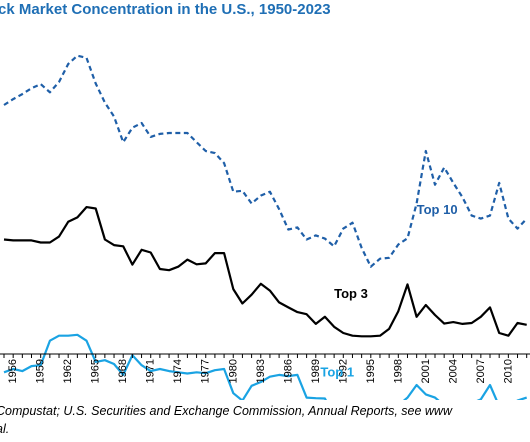  Describe the element at coordinates (96, 371) in the screenshot. I see `x-tick-label: 1965` at that location.